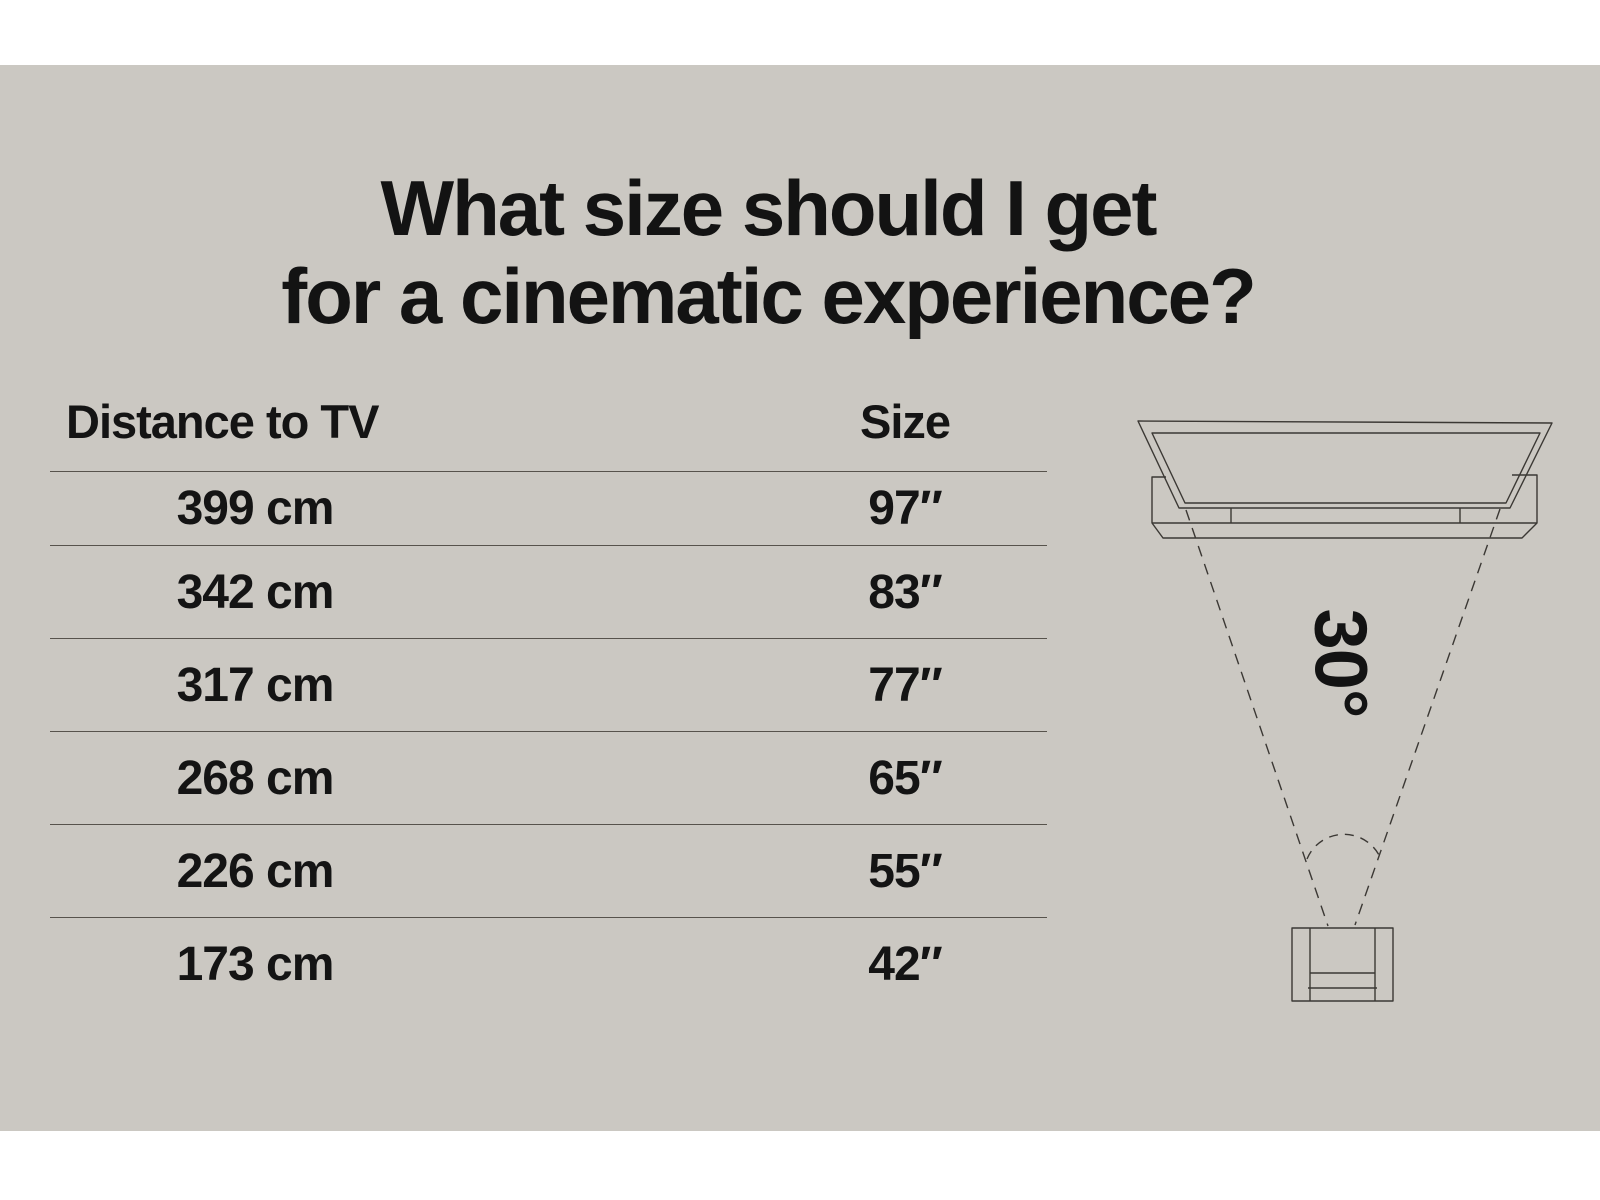  What do you see at coordinates (905, 592) in the screenshot?
I see `size-value: 83″` at bounding box center [905, 592].